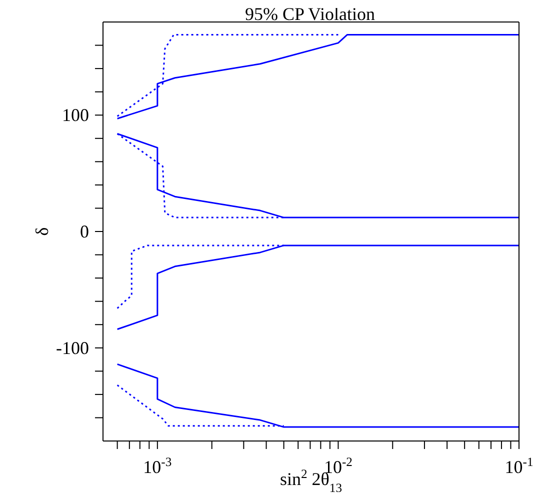  I want to click on y-axis-title: δ, so click(42, 231).